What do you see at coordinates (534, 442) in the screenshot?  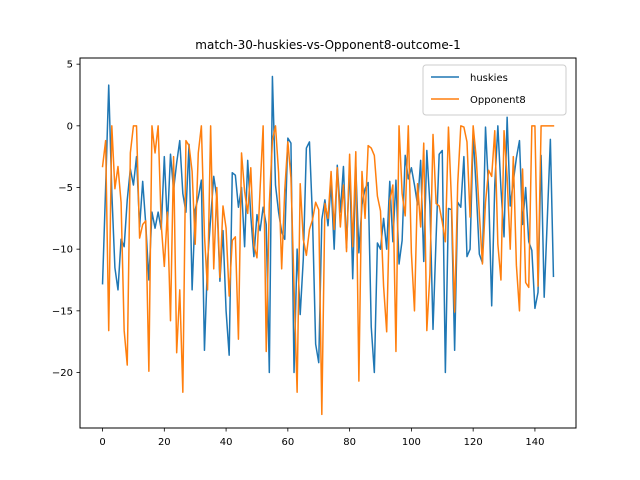 I see `x-tick-label: 140` at bounding box center [534, 442].